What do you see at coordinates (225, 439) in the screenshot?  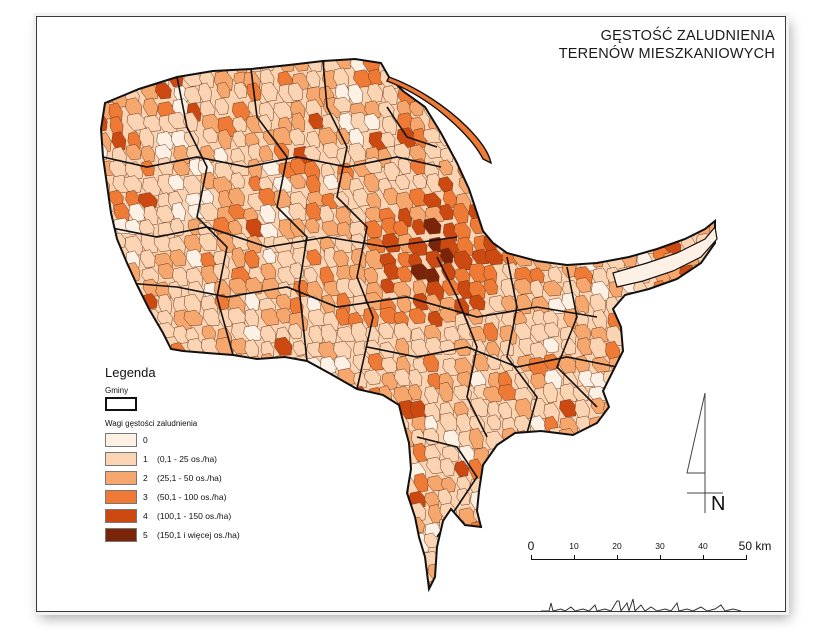 I see `legend-class-0: 0` at bounding box center [225, 439].